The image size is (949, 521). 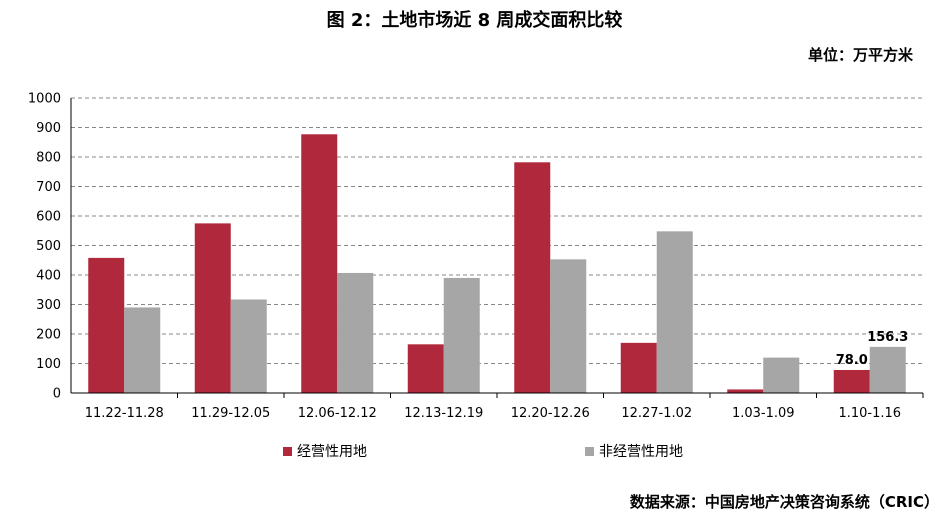 What do you see at coordinates (337, 413) in the screenshot?
I see `x-tick-label: 12.06-12.12` at bounding box center [337, 413].